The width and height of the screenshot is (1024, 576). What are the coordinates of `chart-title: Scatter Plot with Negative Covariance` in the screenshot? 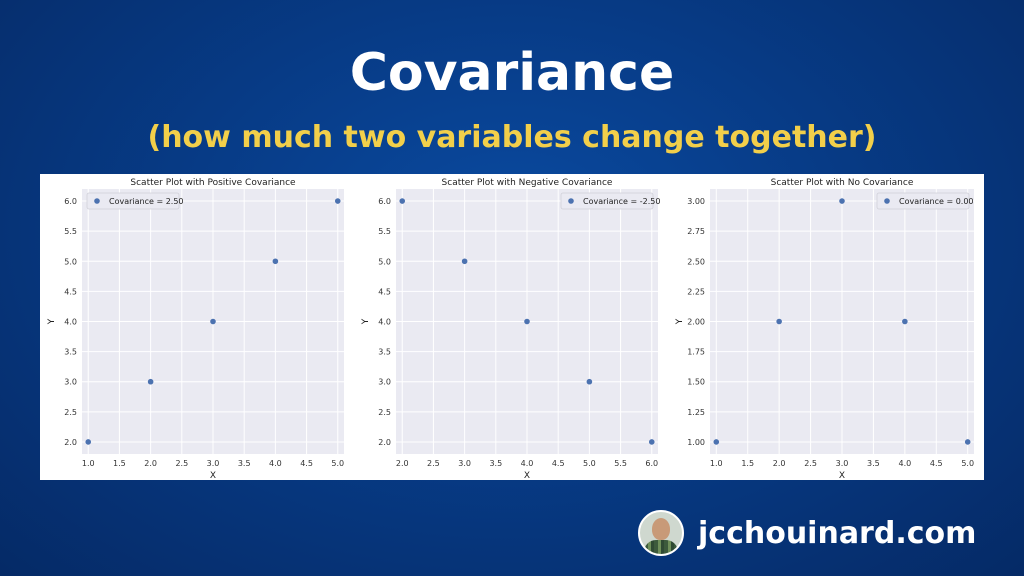 It's located at (527, 183).